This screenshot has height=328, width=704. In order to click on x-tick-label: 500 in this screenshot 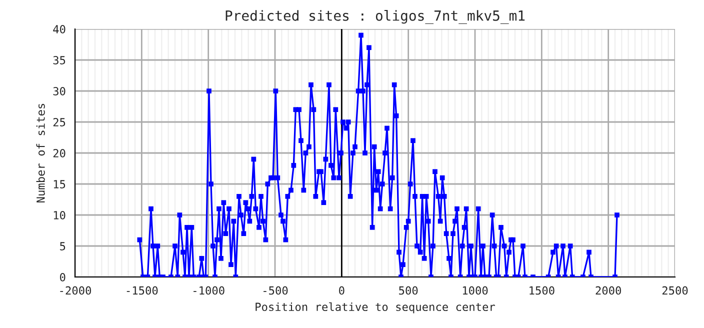, I will do `click(408, 290)`.